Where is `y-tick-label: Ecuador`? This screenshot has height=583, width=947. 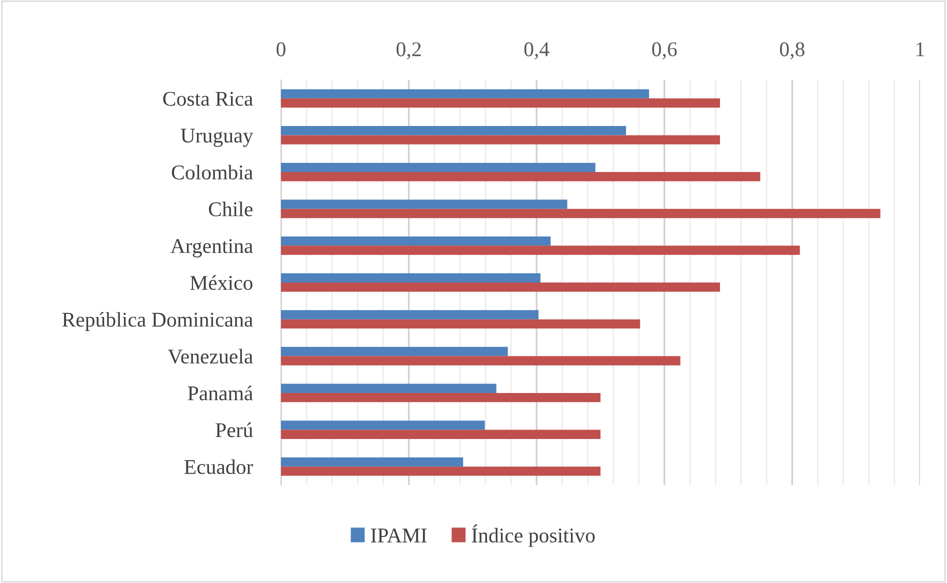 y-tick-label: Ecuador is located at coordinates (219, 466).